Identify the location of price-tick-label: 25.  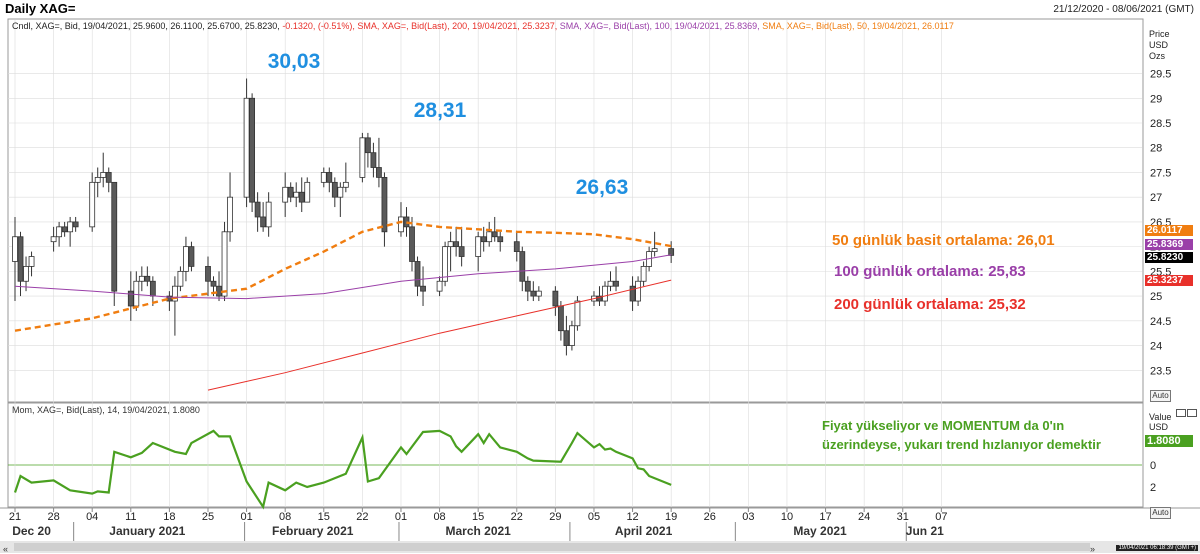
(1156, 297).